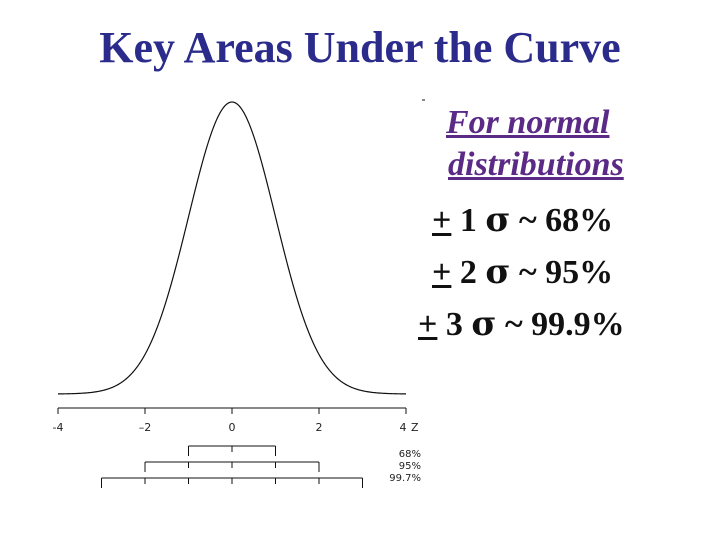  What do you see at coordinates (566, 272) in the screenshot?
I see `rule-percent: ~ 95%` at bounding box center [566, 272].